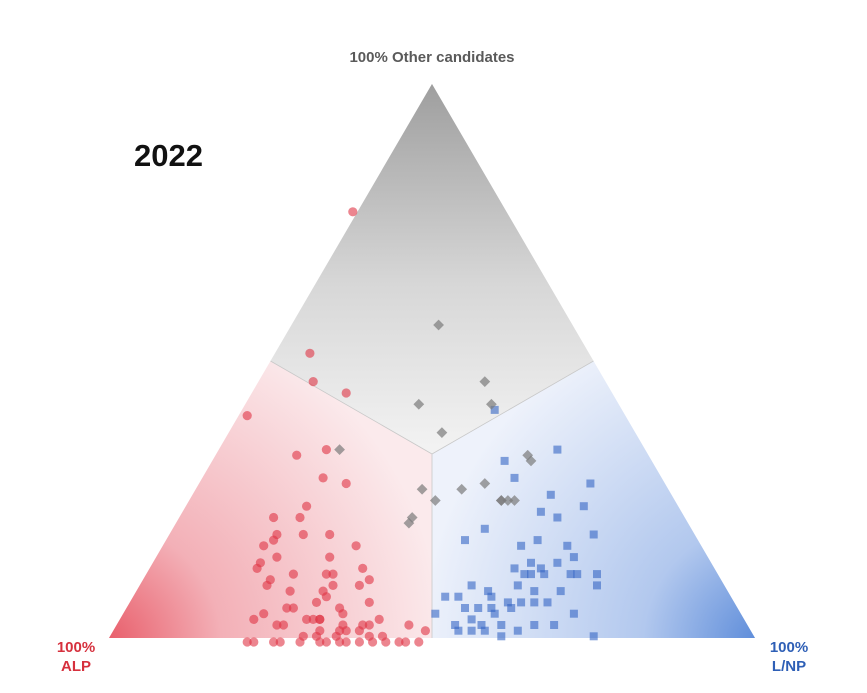  I want to click on vertex-label-alp: 100% ALP, so click(76, 657).